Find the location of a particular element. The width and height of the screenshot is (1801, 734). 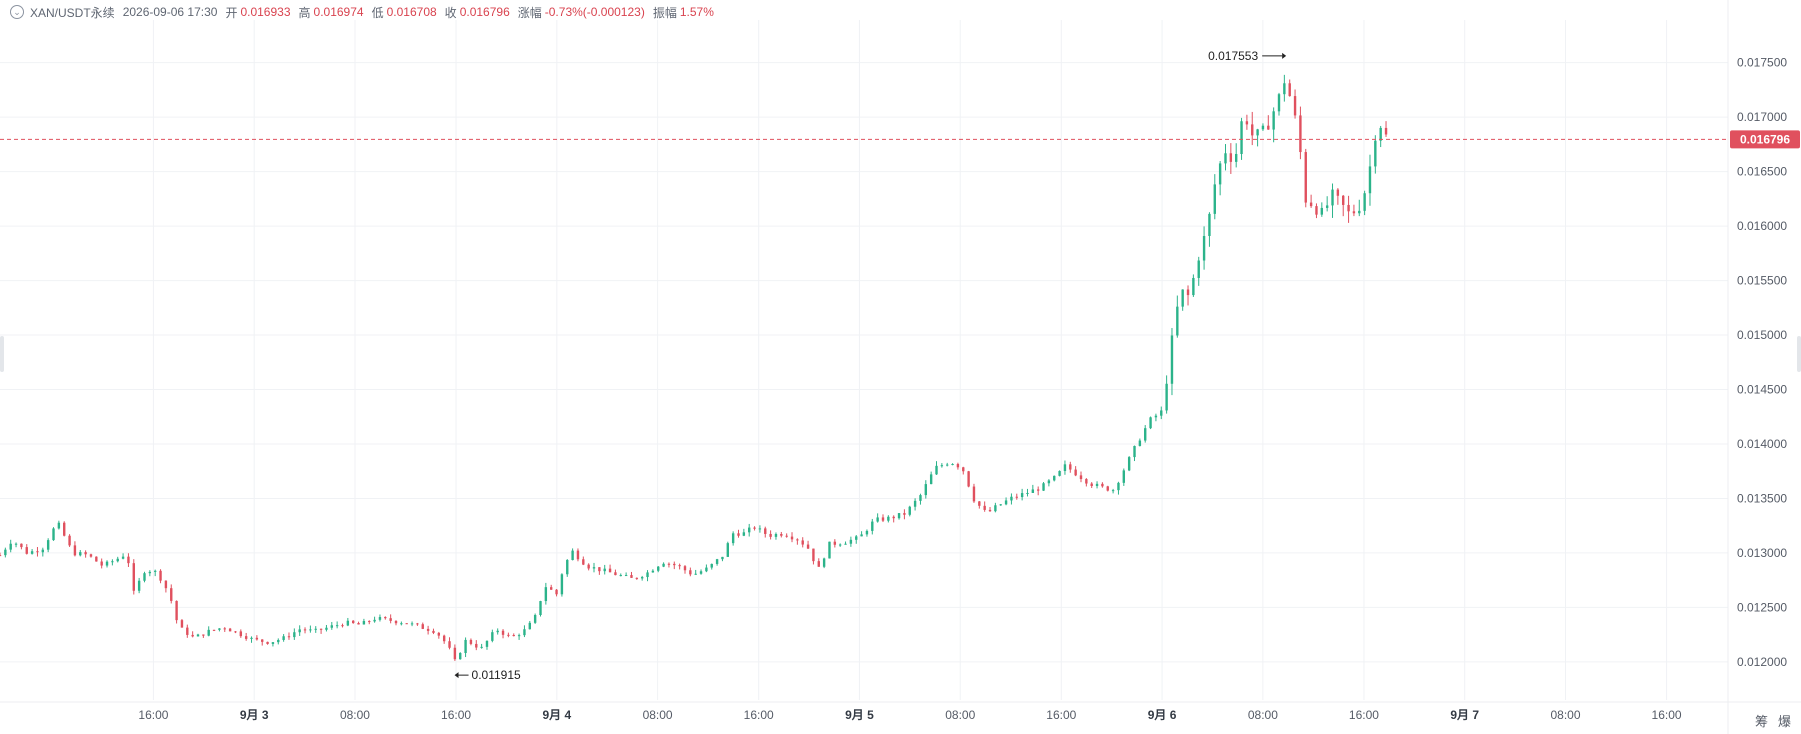

x-tick-label: 08:00 is located at coordinates (1565, 715).